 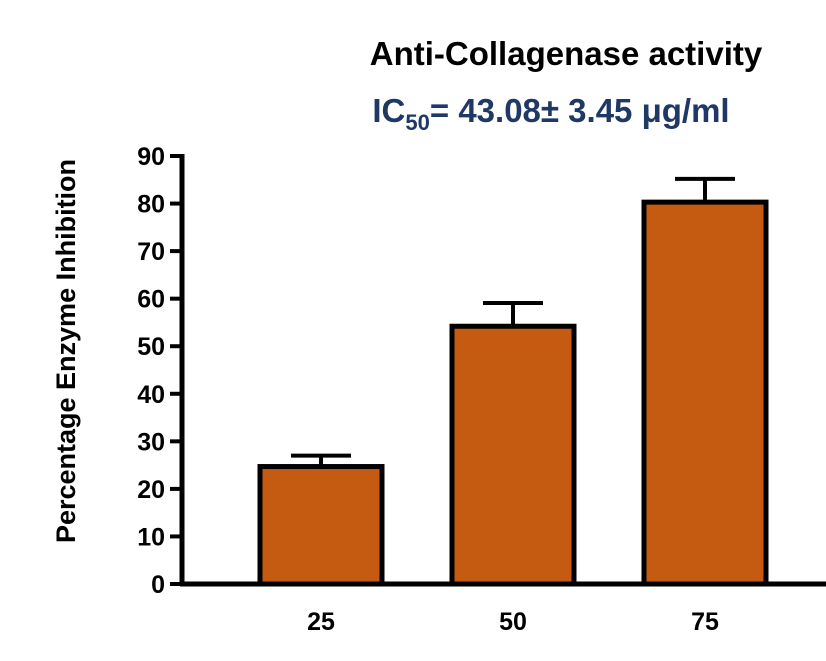 What do you see at coordinates (151, 490) in the screenshot?
I see `y-tick-label: 20` at bounding box center [151, 490].